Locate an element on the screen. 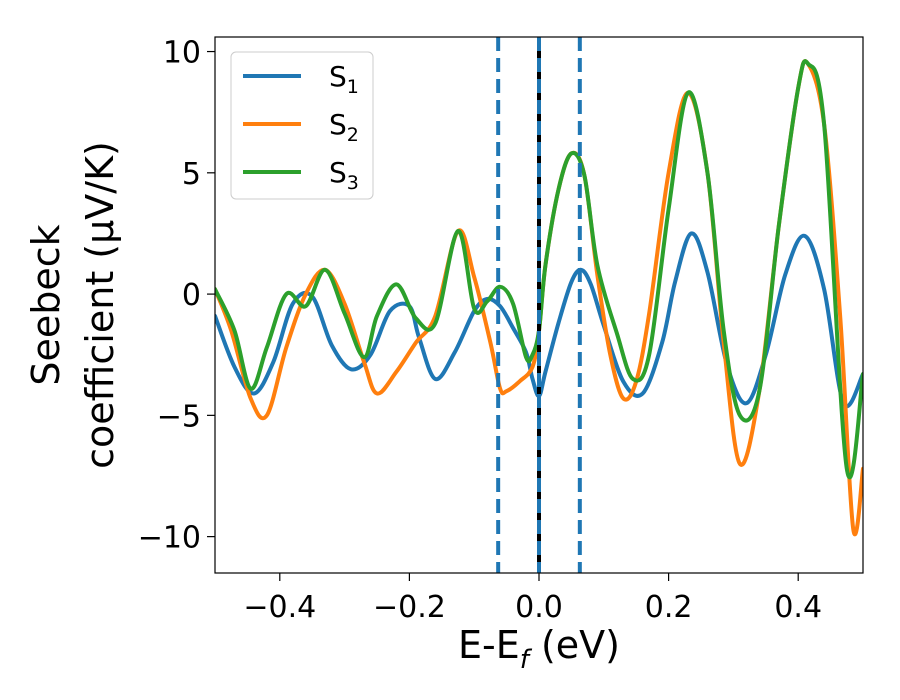  x-tick-label: 0.4 is located at coordinates (798, 607).